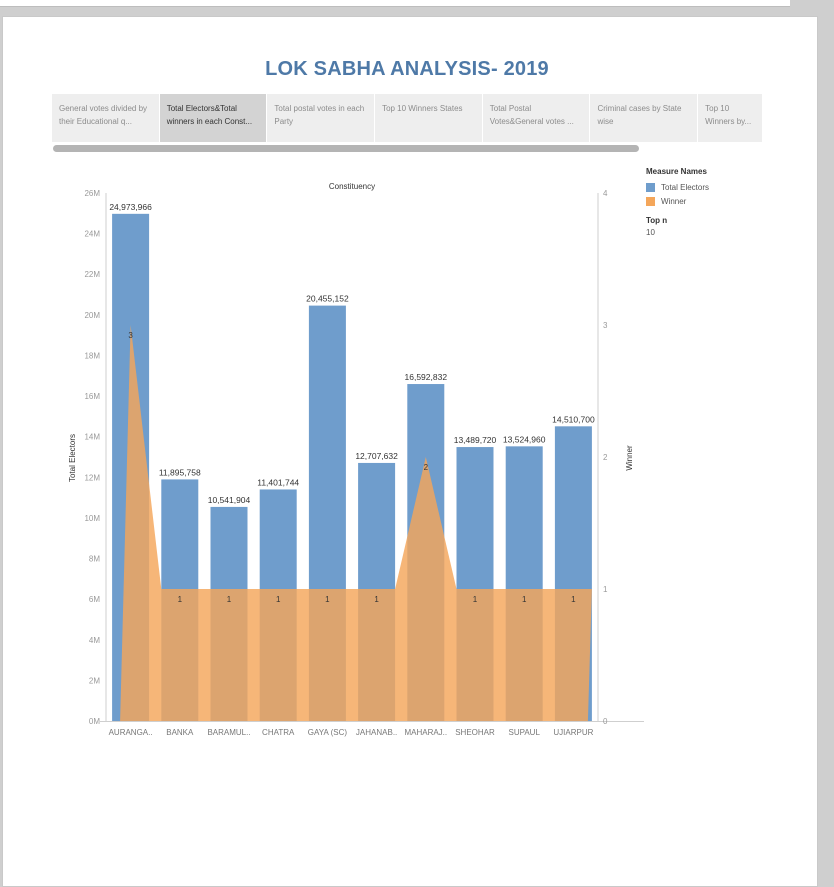 This screenshot has width=834, height=887. Describe the element at coordinates (685, 187) in the screenshot. I see `legend-label-total-electors: Total Electors` at that location.